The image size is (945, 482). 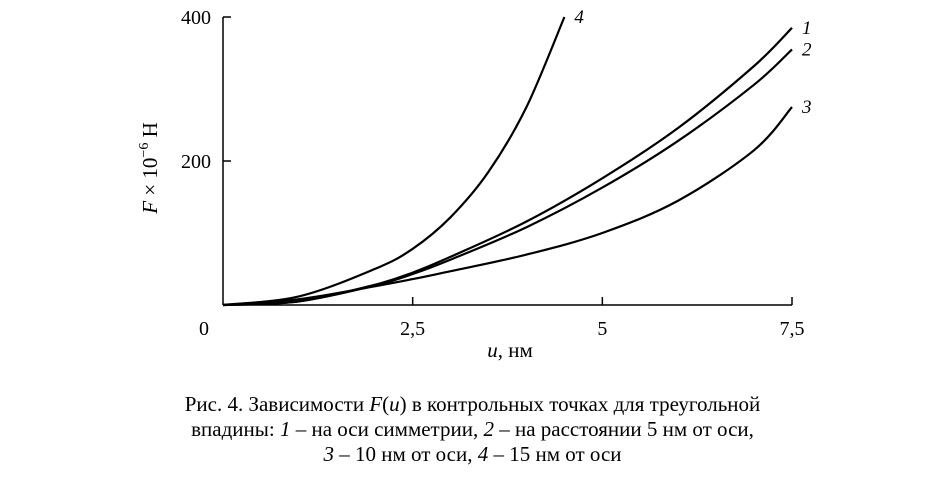 I want to click on curve-label-4: 4, so click(x=579, y=17).